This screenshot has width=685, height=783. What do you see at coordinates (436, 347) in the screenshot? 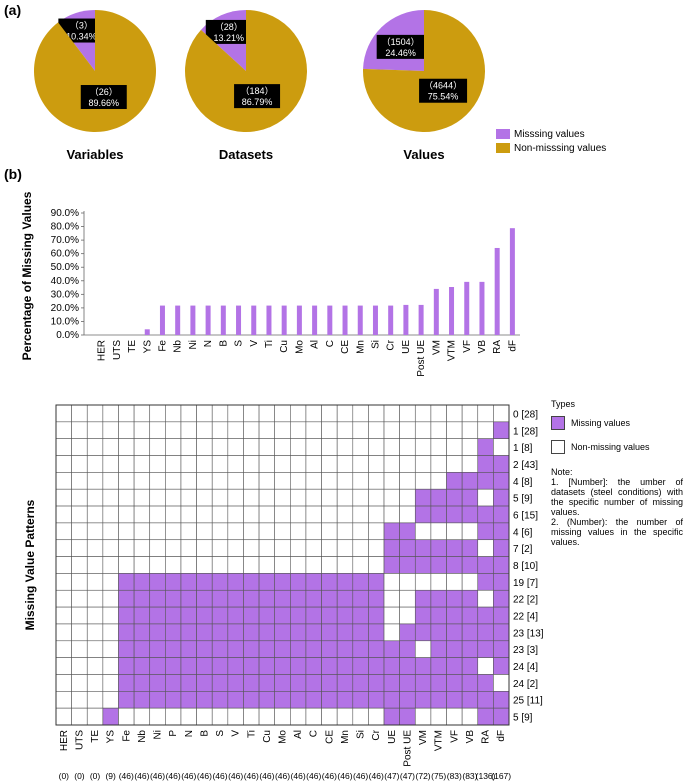
I see `bar-xtick-label-22: VM` at bounding box center [436, 347].